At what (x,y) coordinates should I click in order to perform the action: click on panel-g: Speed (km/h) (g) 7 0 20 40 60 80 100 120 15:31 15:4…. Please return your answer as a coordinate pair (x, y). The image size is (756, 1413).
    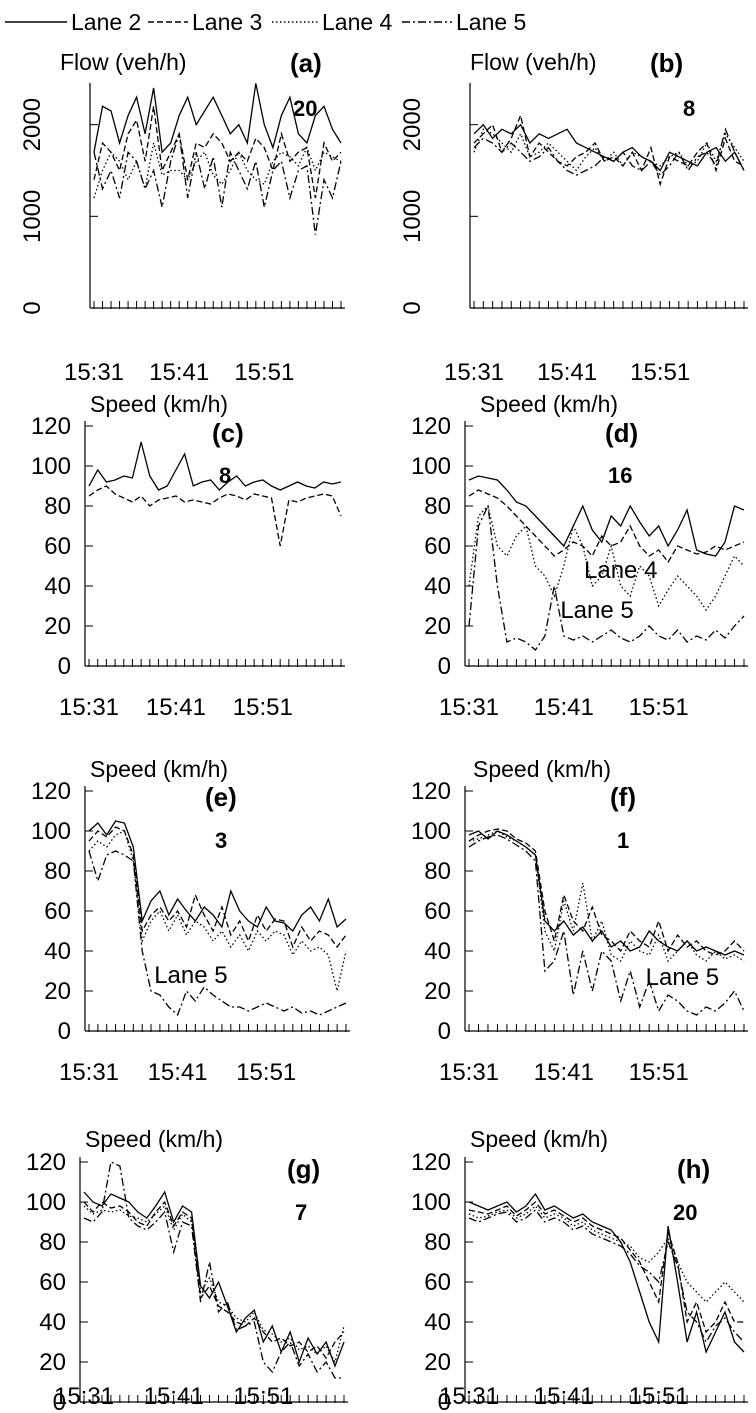
    Looking at the image, I should click on (187, 1269).